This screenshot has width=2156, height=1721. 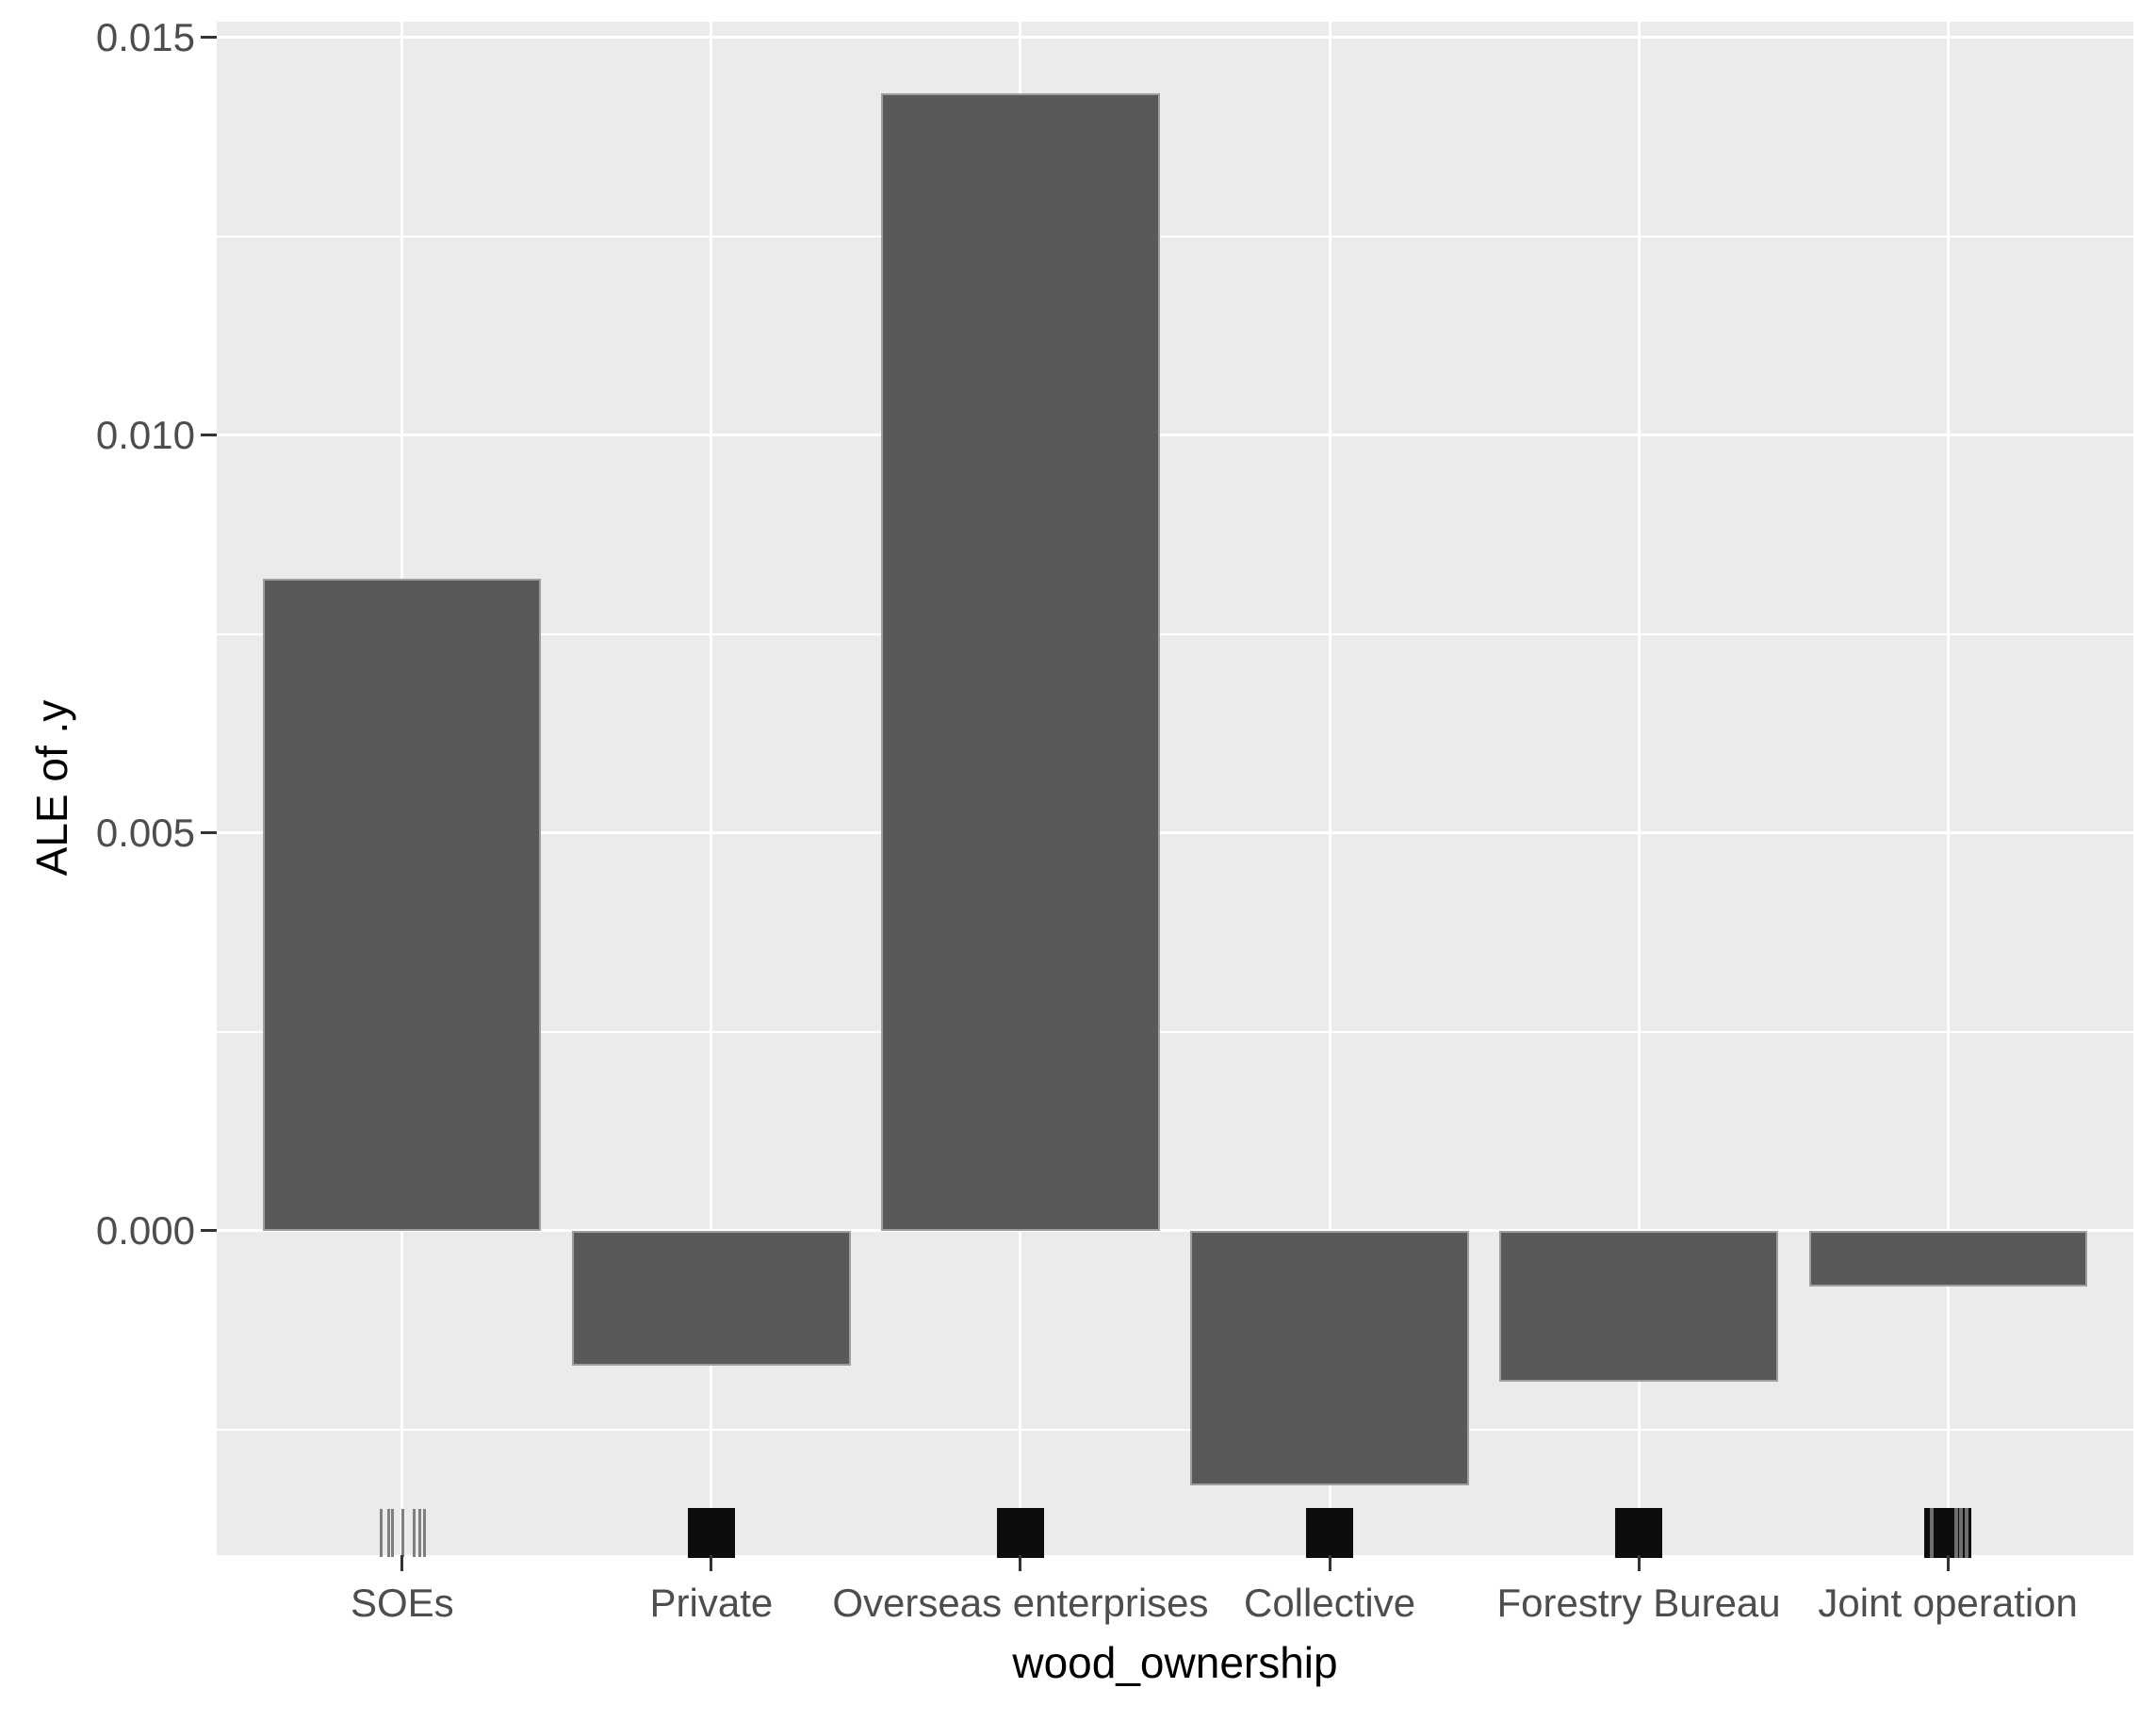 I want to click on y-tick-label: 0.010, so click(x=145, y=434).